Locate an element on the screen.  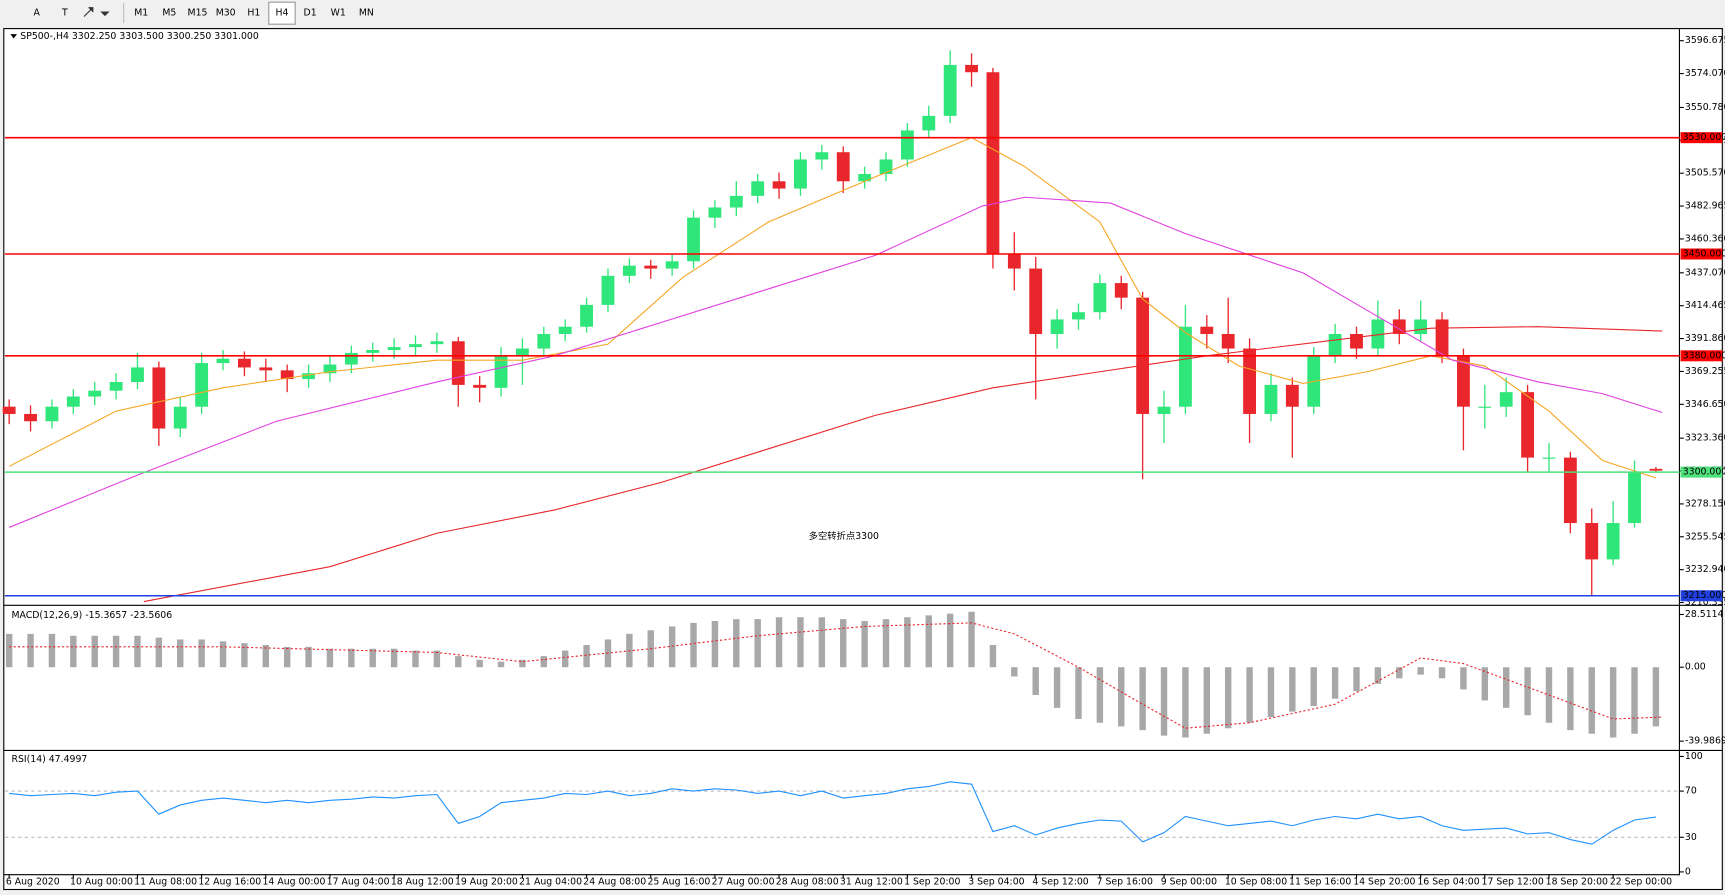
y-tick-label: 3550.780 is located at coordinates (1705, 107).